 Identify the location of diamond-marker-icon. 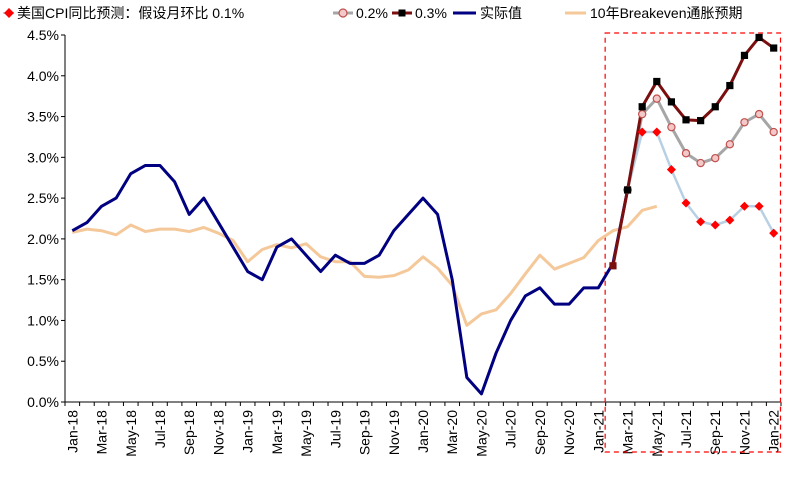
(9, 13).